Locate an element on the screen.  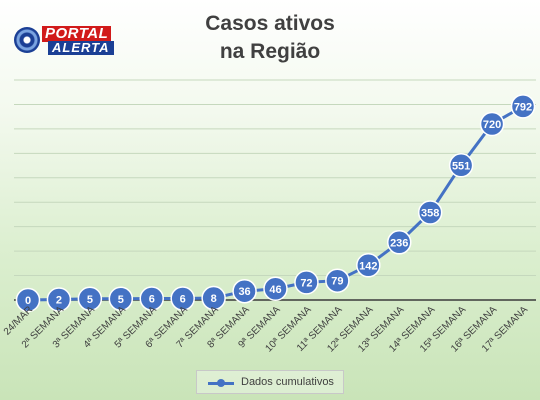
data-label: 72 is located at coordinates (306, 283).